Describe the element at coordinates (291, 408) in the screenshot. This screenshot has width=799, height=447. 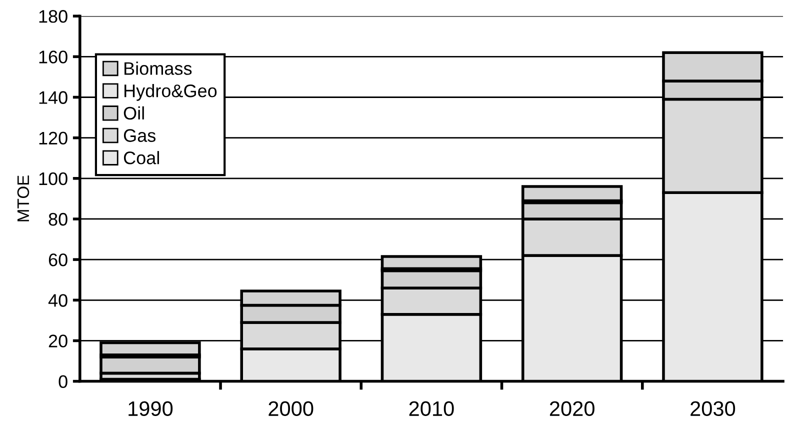
I see `x-tick-label: 2000` at that location.